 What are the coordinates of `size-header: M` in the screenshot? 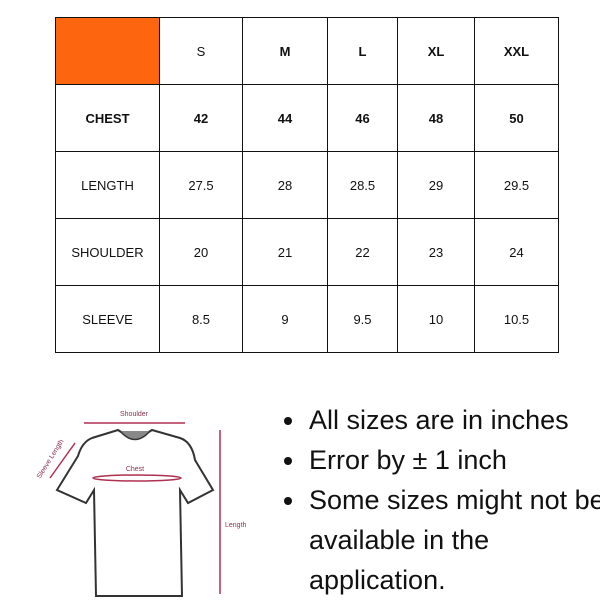 It's located at (285, 51).